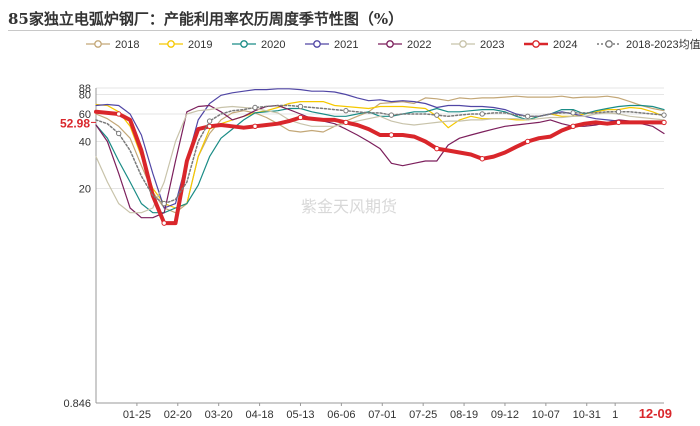 Image resolution: width=700 pixels, height=426 pixels. Describe the element at coordinates (219, 415) in the screenshot. I see `x-tick-label: 03-20` at that location.